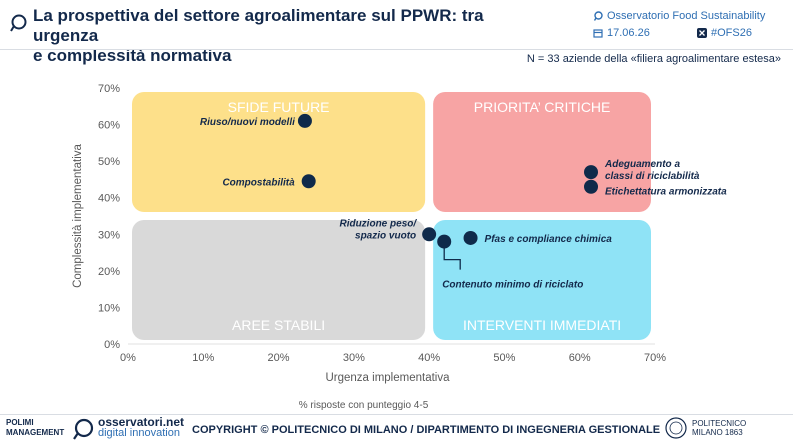 The height and width of the screenshot is (448, 793). I want to click on chart-note: % risposte con punteggio 4-5, so click(364, 405).